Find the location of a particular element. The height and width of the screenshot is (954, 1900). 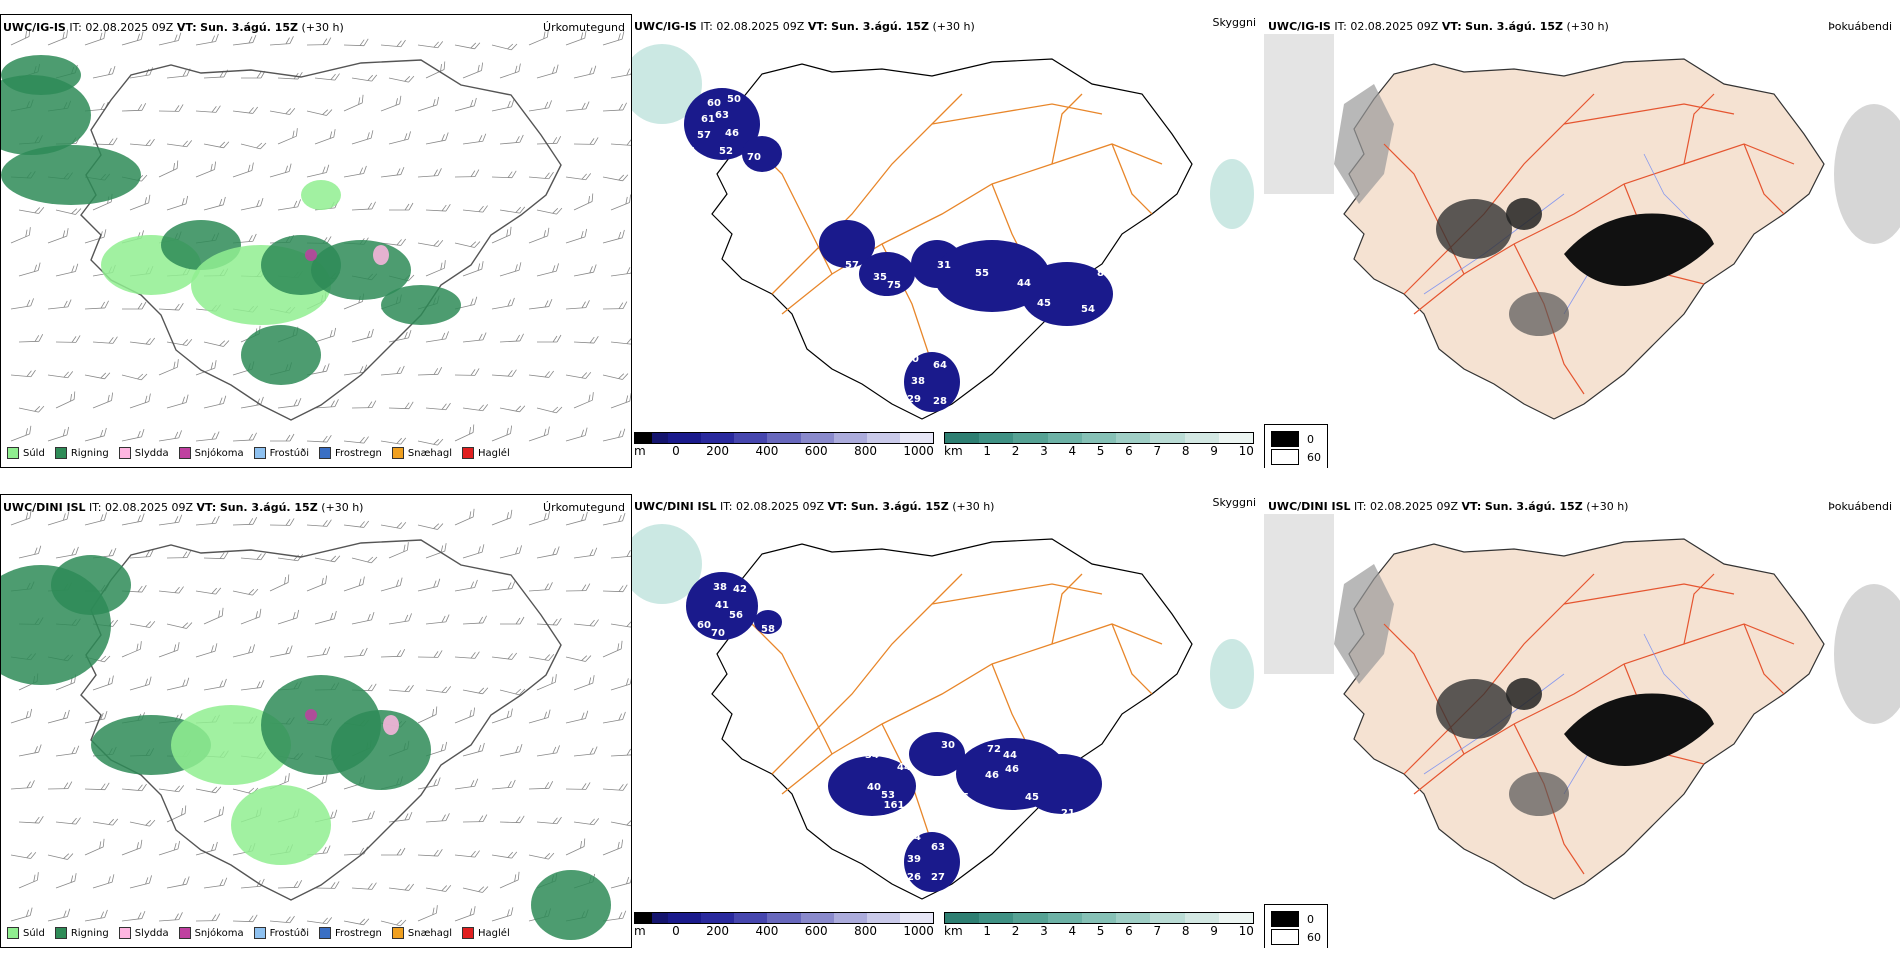

visibility-tick: 5 is located at coordinates (1101, 451).